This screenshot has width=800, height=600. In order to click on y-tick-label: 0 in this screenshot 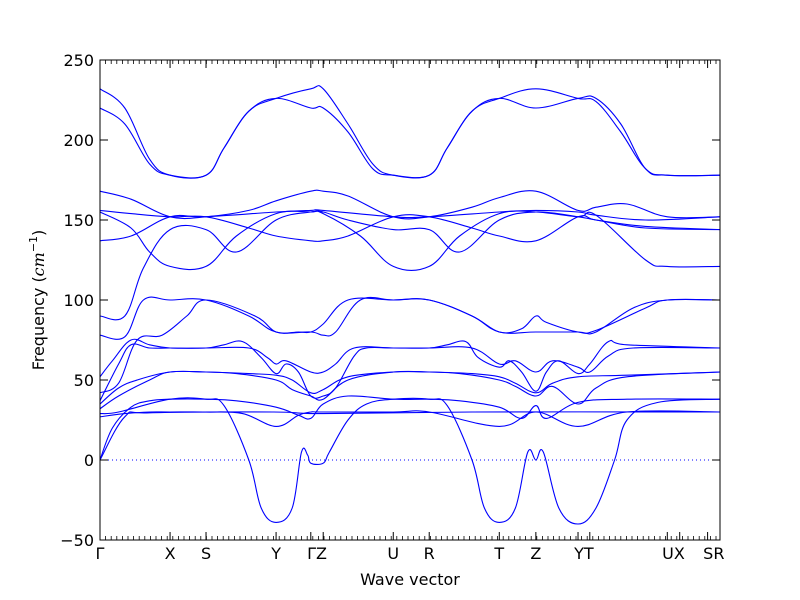, I will do `click(89, 460)`.